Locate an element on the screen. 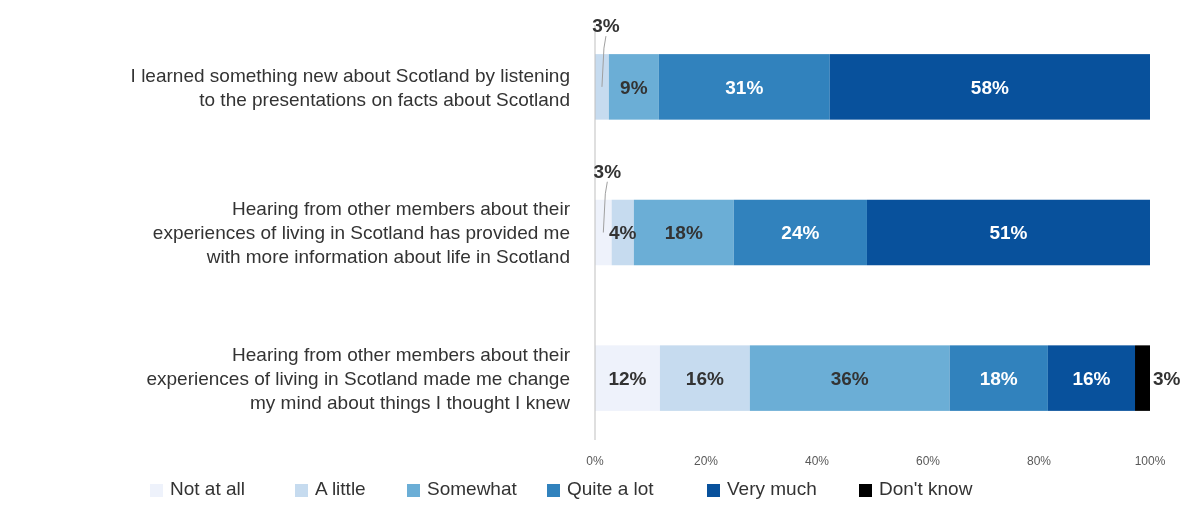 The height and width of the screenshot is (512, 1199). legend-label: Quite a lot is located at coordinates (611, 488).